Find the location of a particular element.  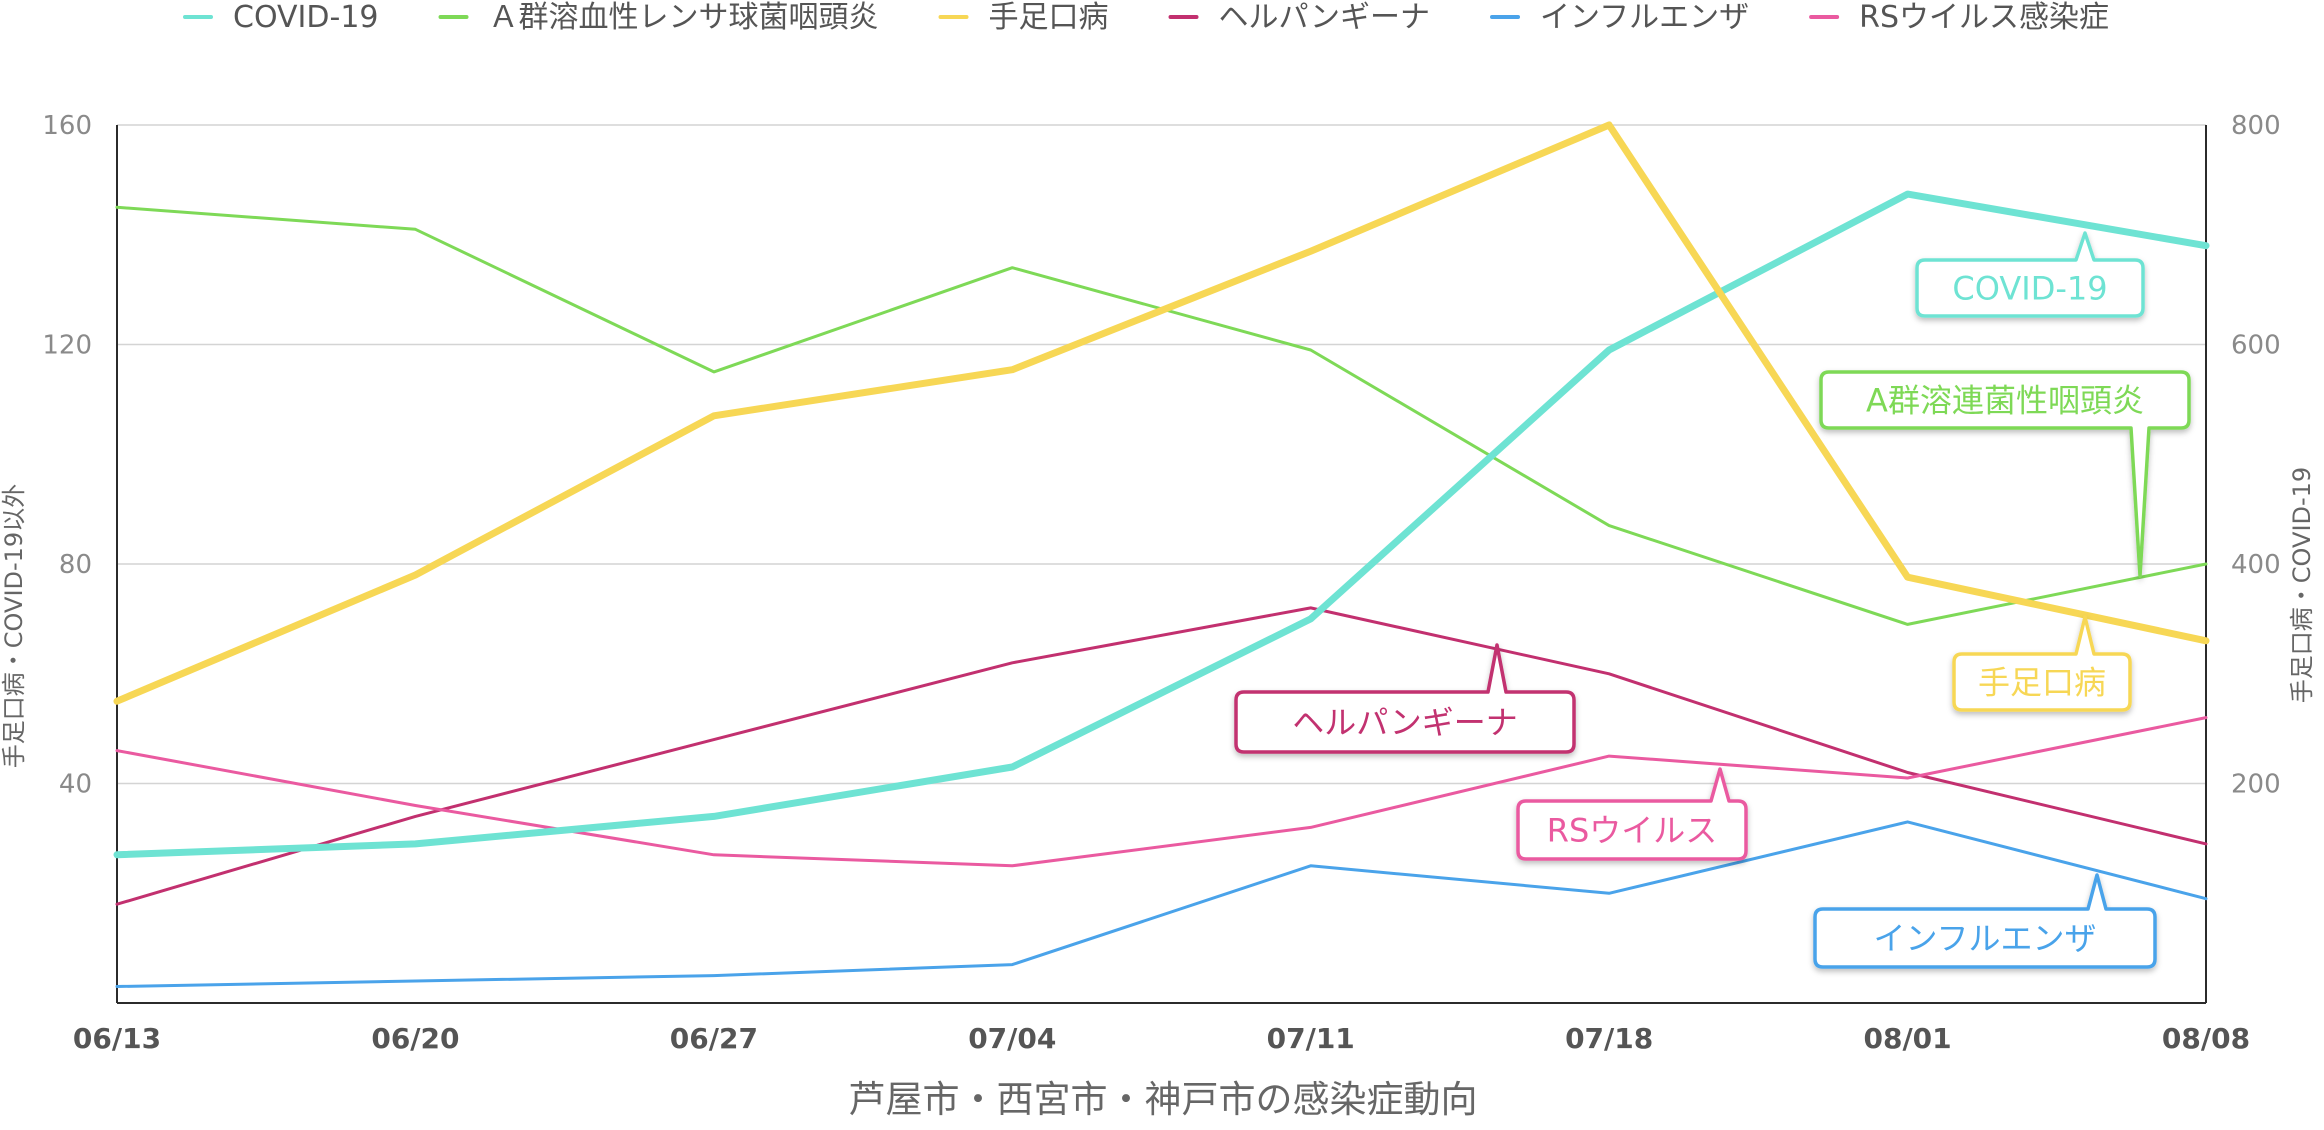

x-tick-label: 07/04 is located at coordinates (1012, 1038).